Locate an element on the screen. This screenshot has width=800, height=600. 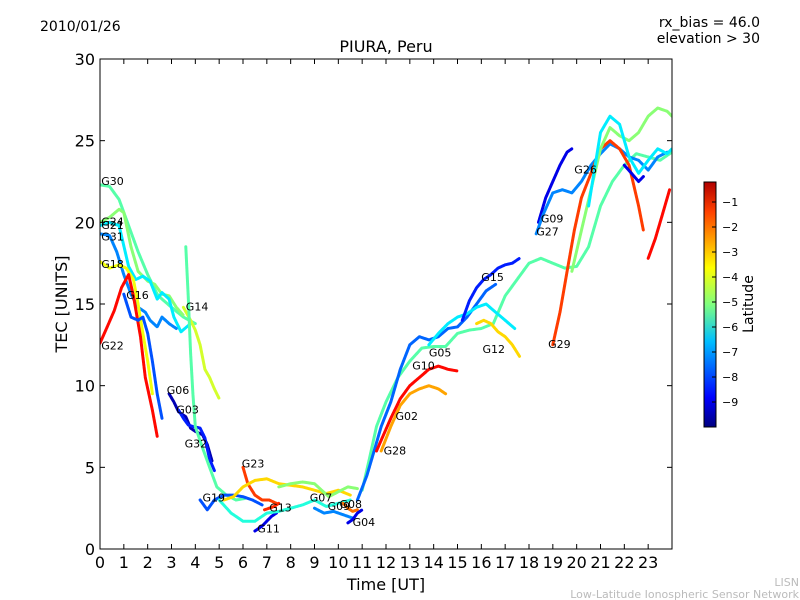
sat-label-g26: G26 is located at coordinates (585, 169).